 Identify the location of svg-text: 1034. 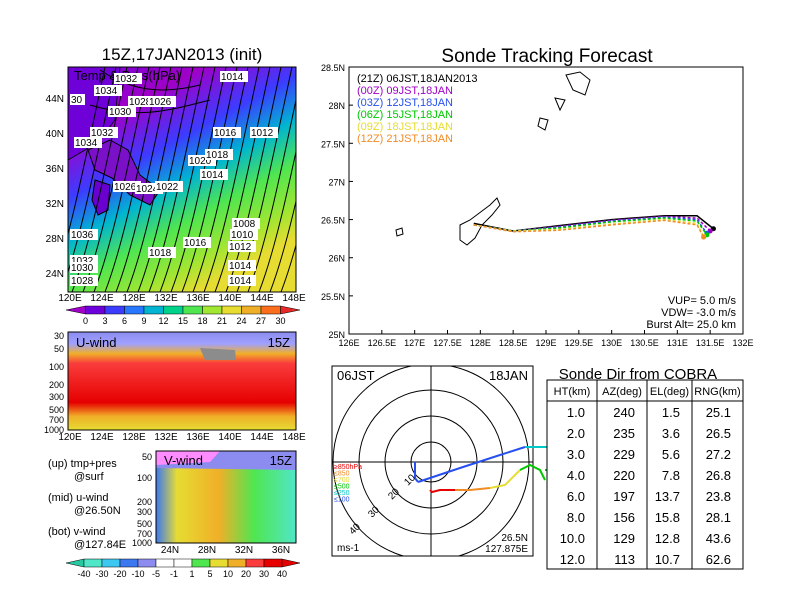
(106, 91).